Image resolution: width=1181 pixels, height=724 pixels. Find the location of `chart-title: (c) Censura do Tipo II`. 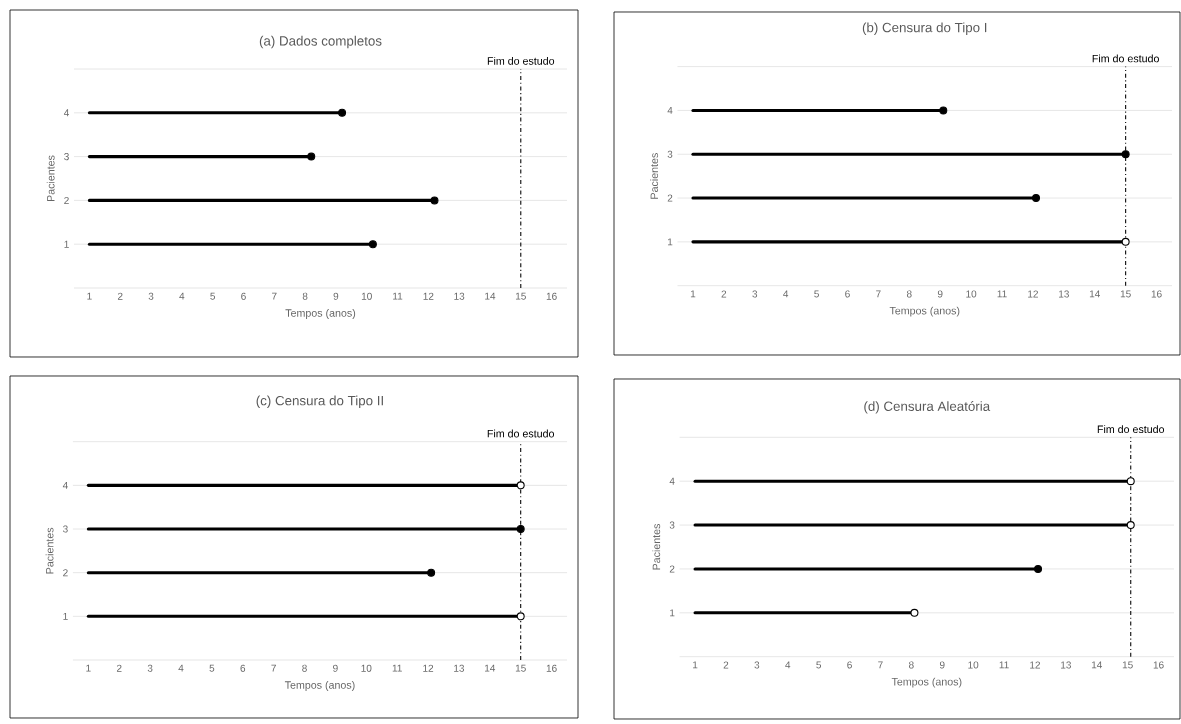

chart-title: (c) Censura do Tipo II is located at coordinates (319, 401).